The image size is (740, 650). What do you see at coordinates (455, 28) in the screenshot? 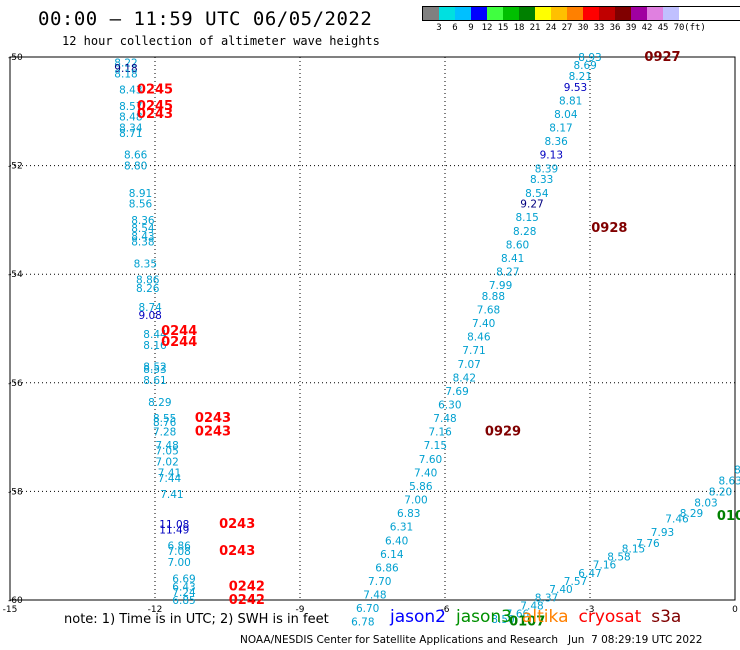
I see `legend-label: 6` at bounding box center [455, 28].